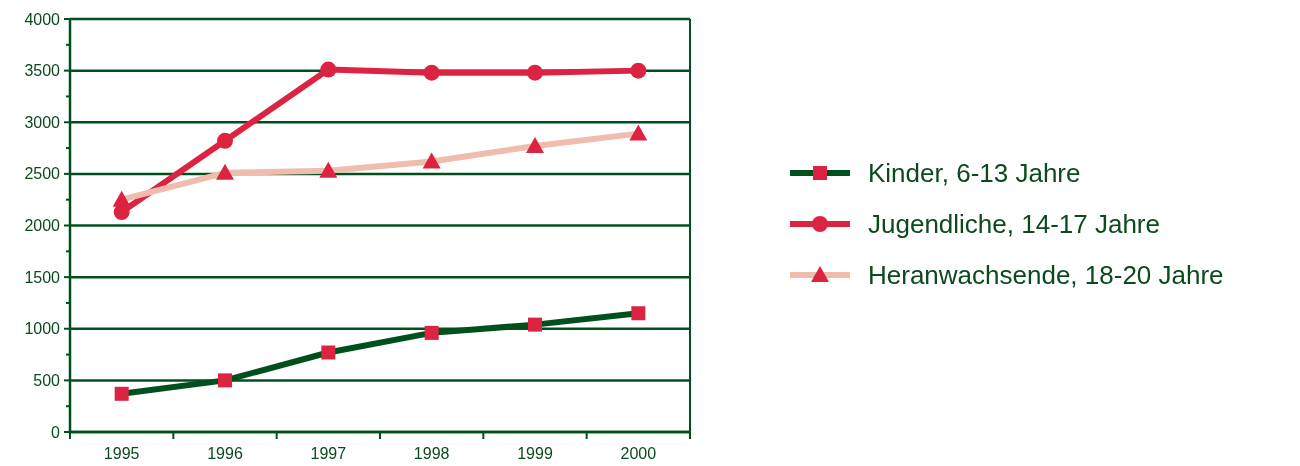 This screenshot has height=466, width=1300. Describe the element at coordinates (56, 432) in the screenshot. I see `y-tick-label: 0` at that location.